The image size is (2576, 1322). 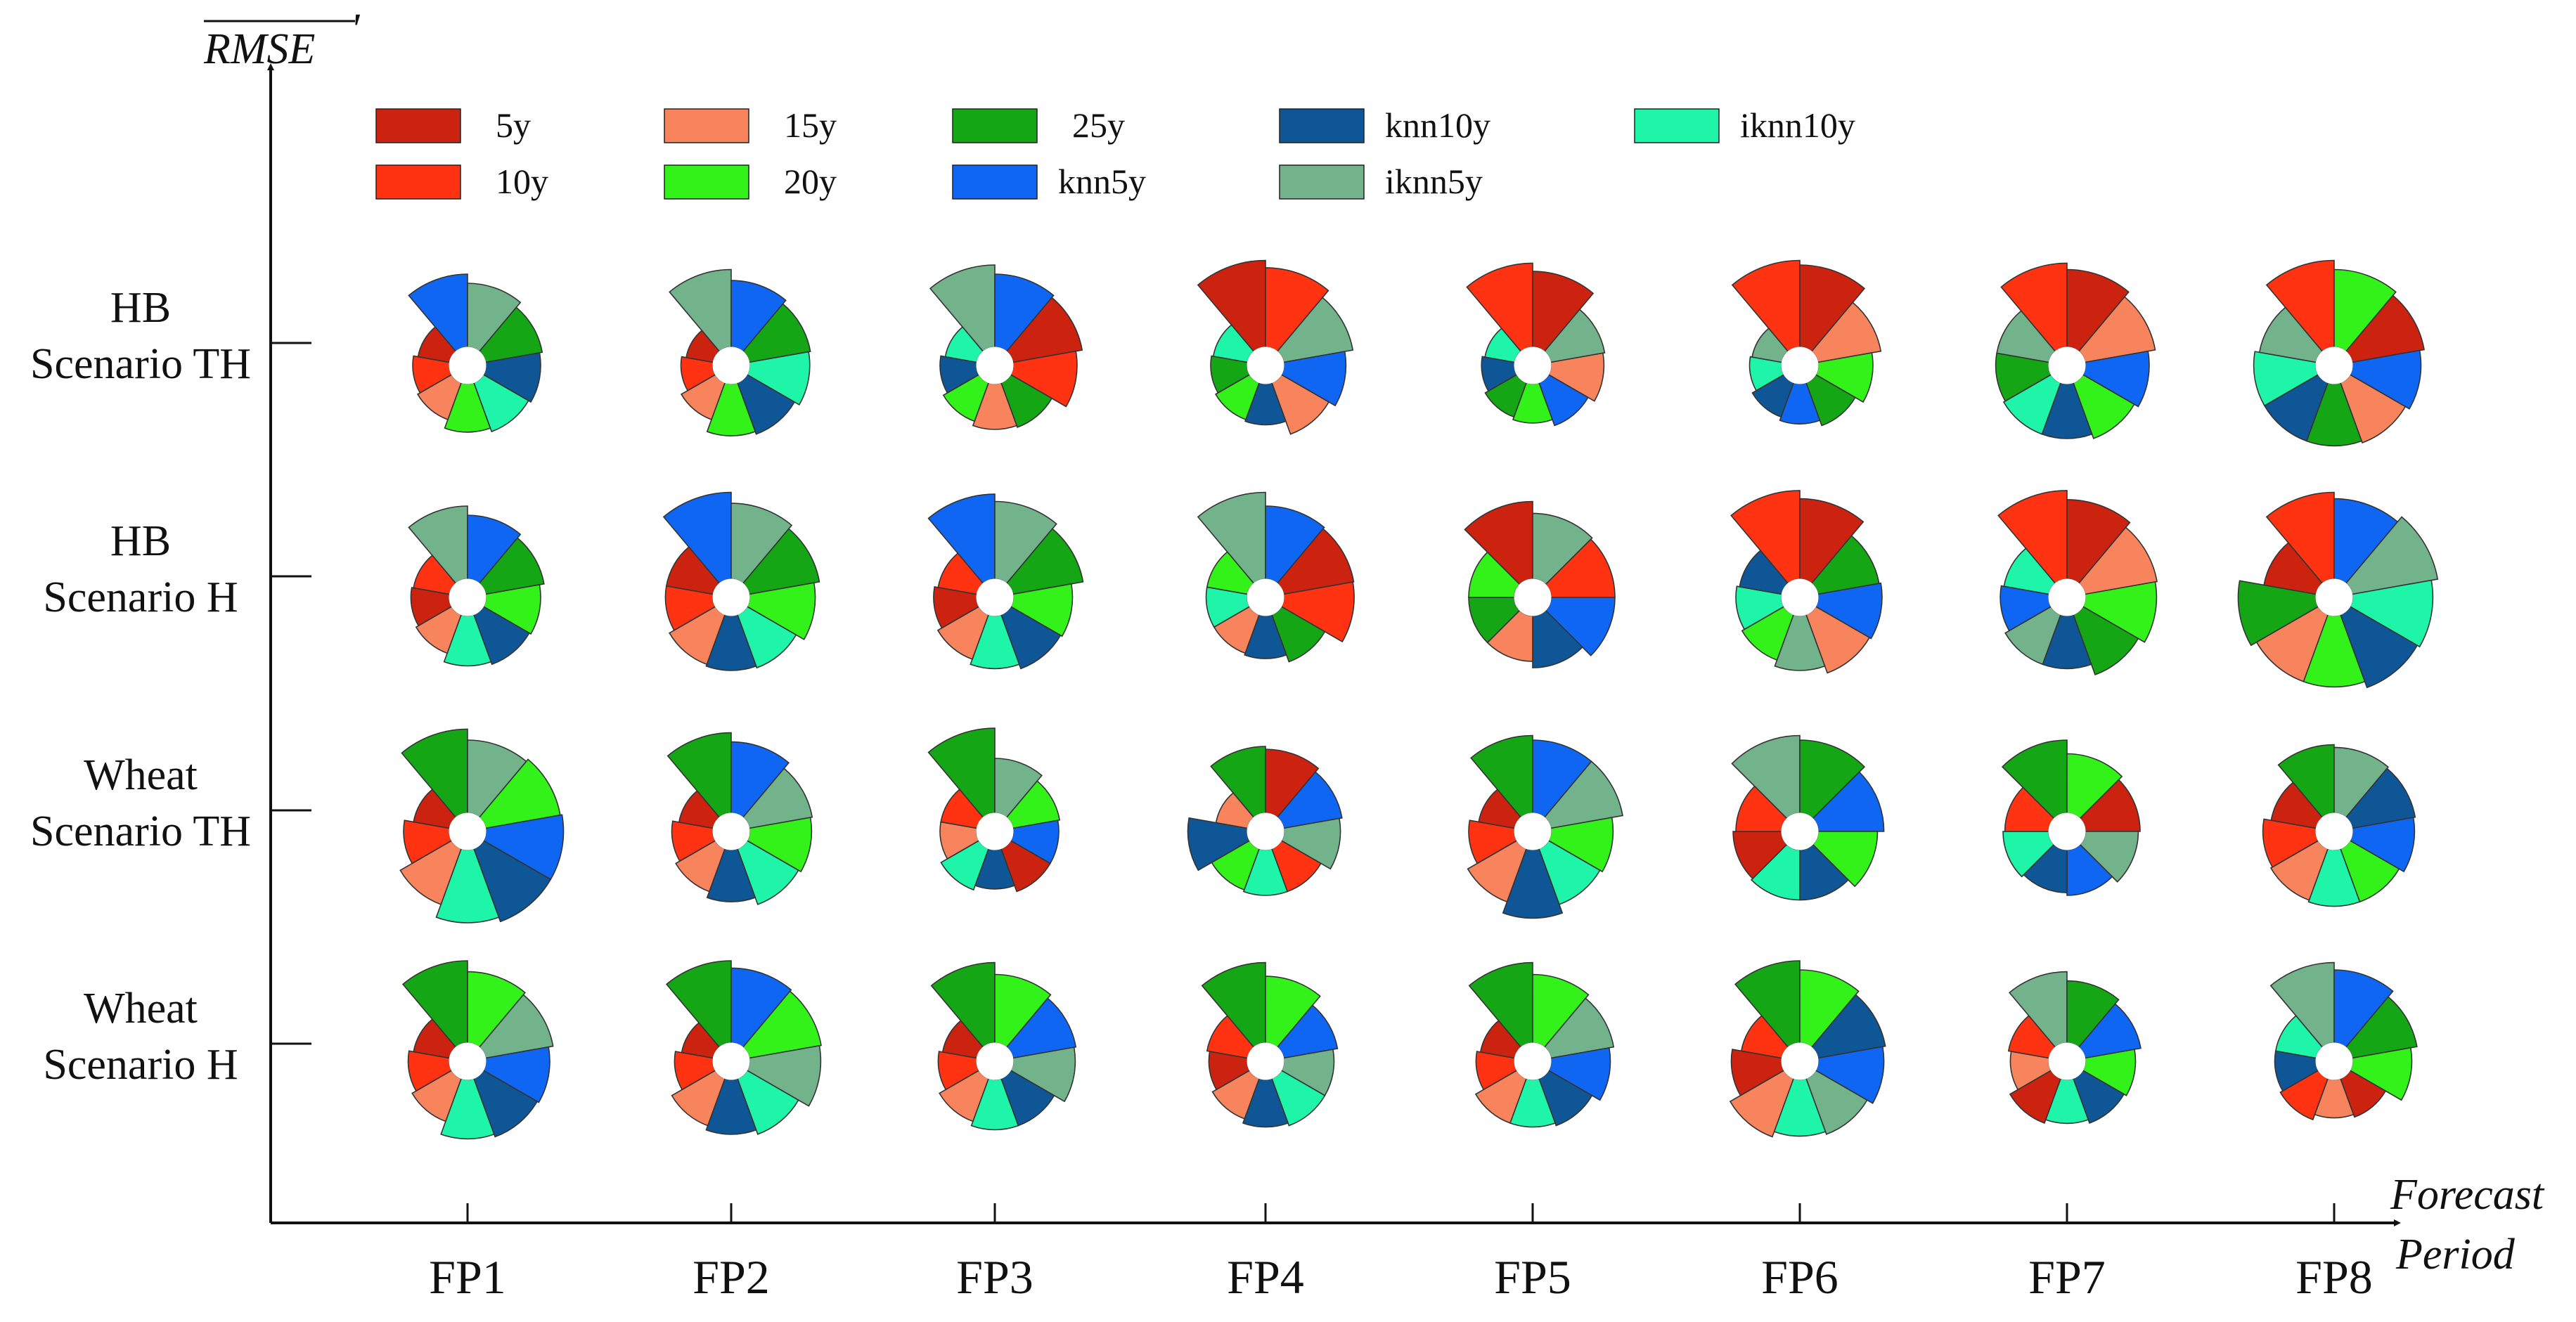 I want to click on glyph-FP4-row3, so click(x=1265, y=821).